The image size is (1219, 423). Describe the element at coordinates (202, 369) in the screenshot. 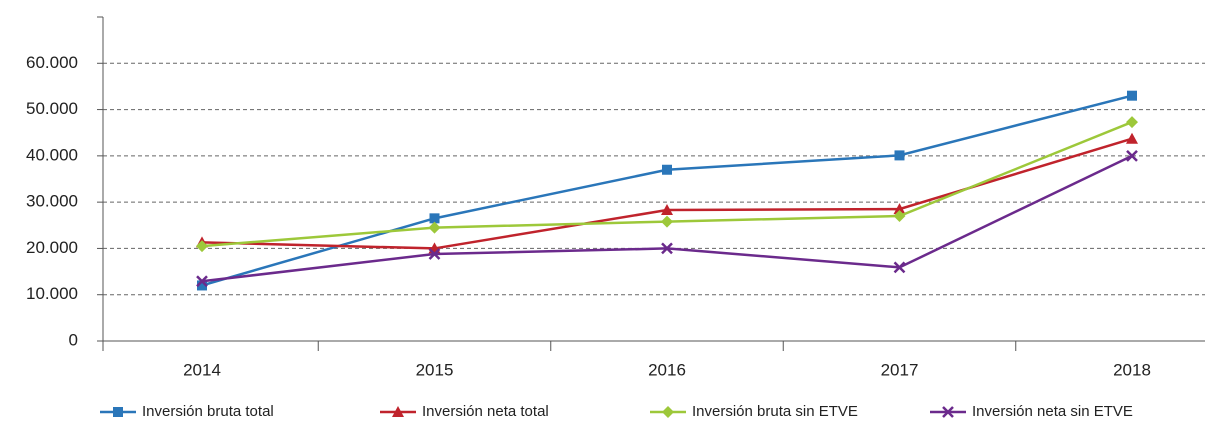

I see `x-tick-label: 2014` at that location.